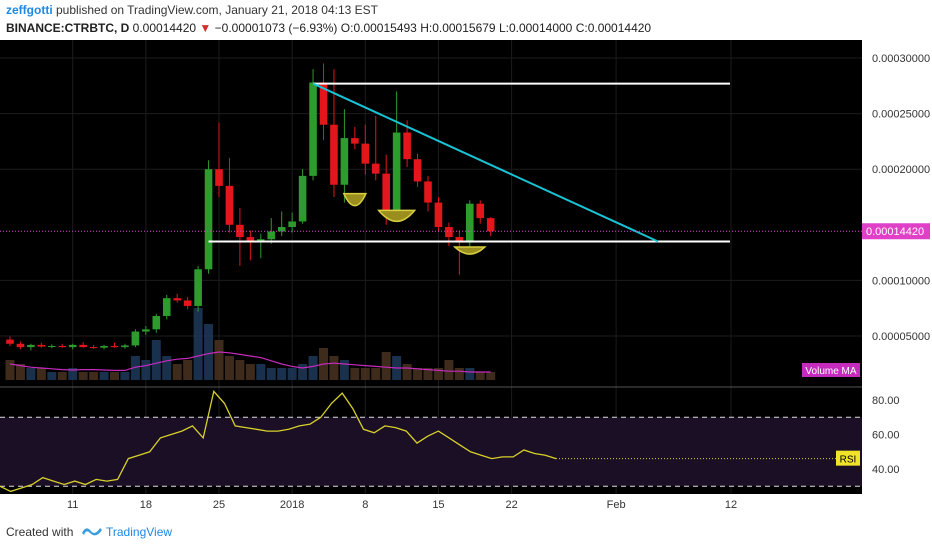 This screenshot has width=932, height=550. I want to click on last-price-tag, so click(896, 231).